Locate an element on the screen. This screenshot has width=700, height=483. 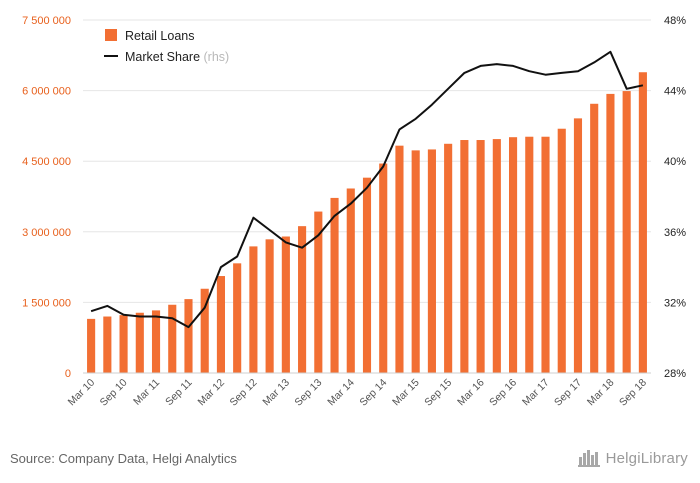
right-axis-tick-label: 36% is located at coordinates (675, 233).